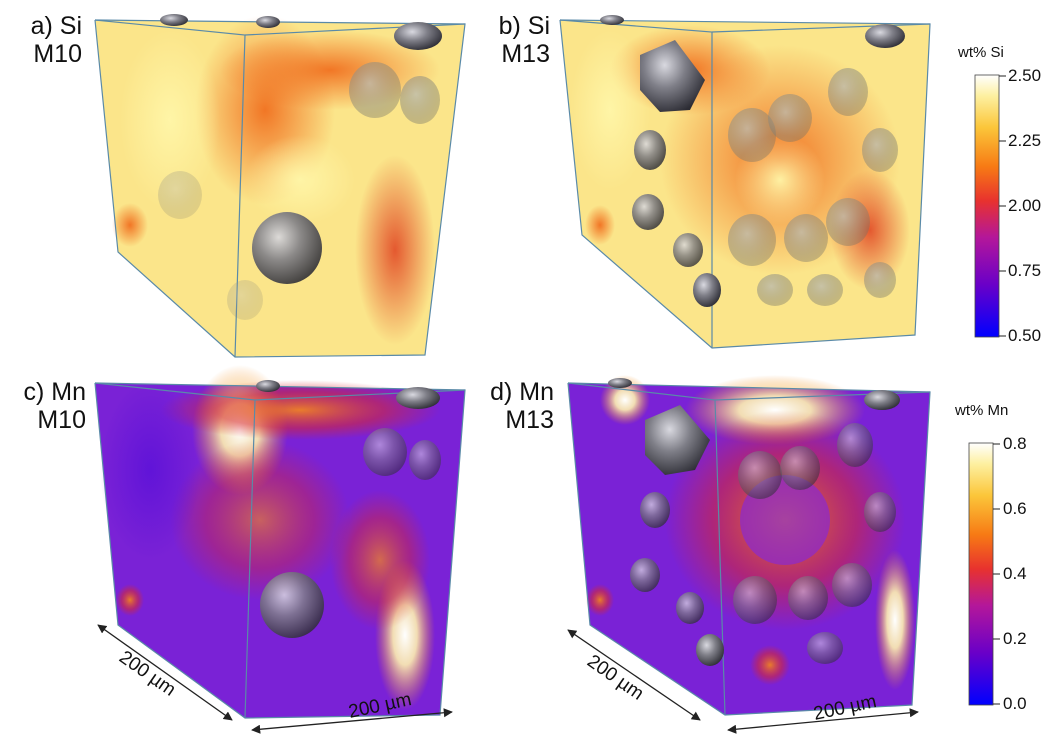  What do you see at coordinates (982, 410) in the screenshot?
I see `colorbar-mn-title: wt% Mn` at bounding box center [982, 410].